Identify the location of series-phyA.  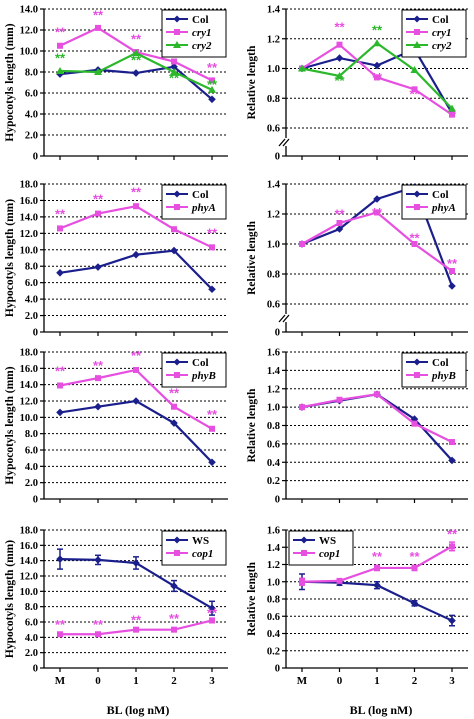
(136, 227).